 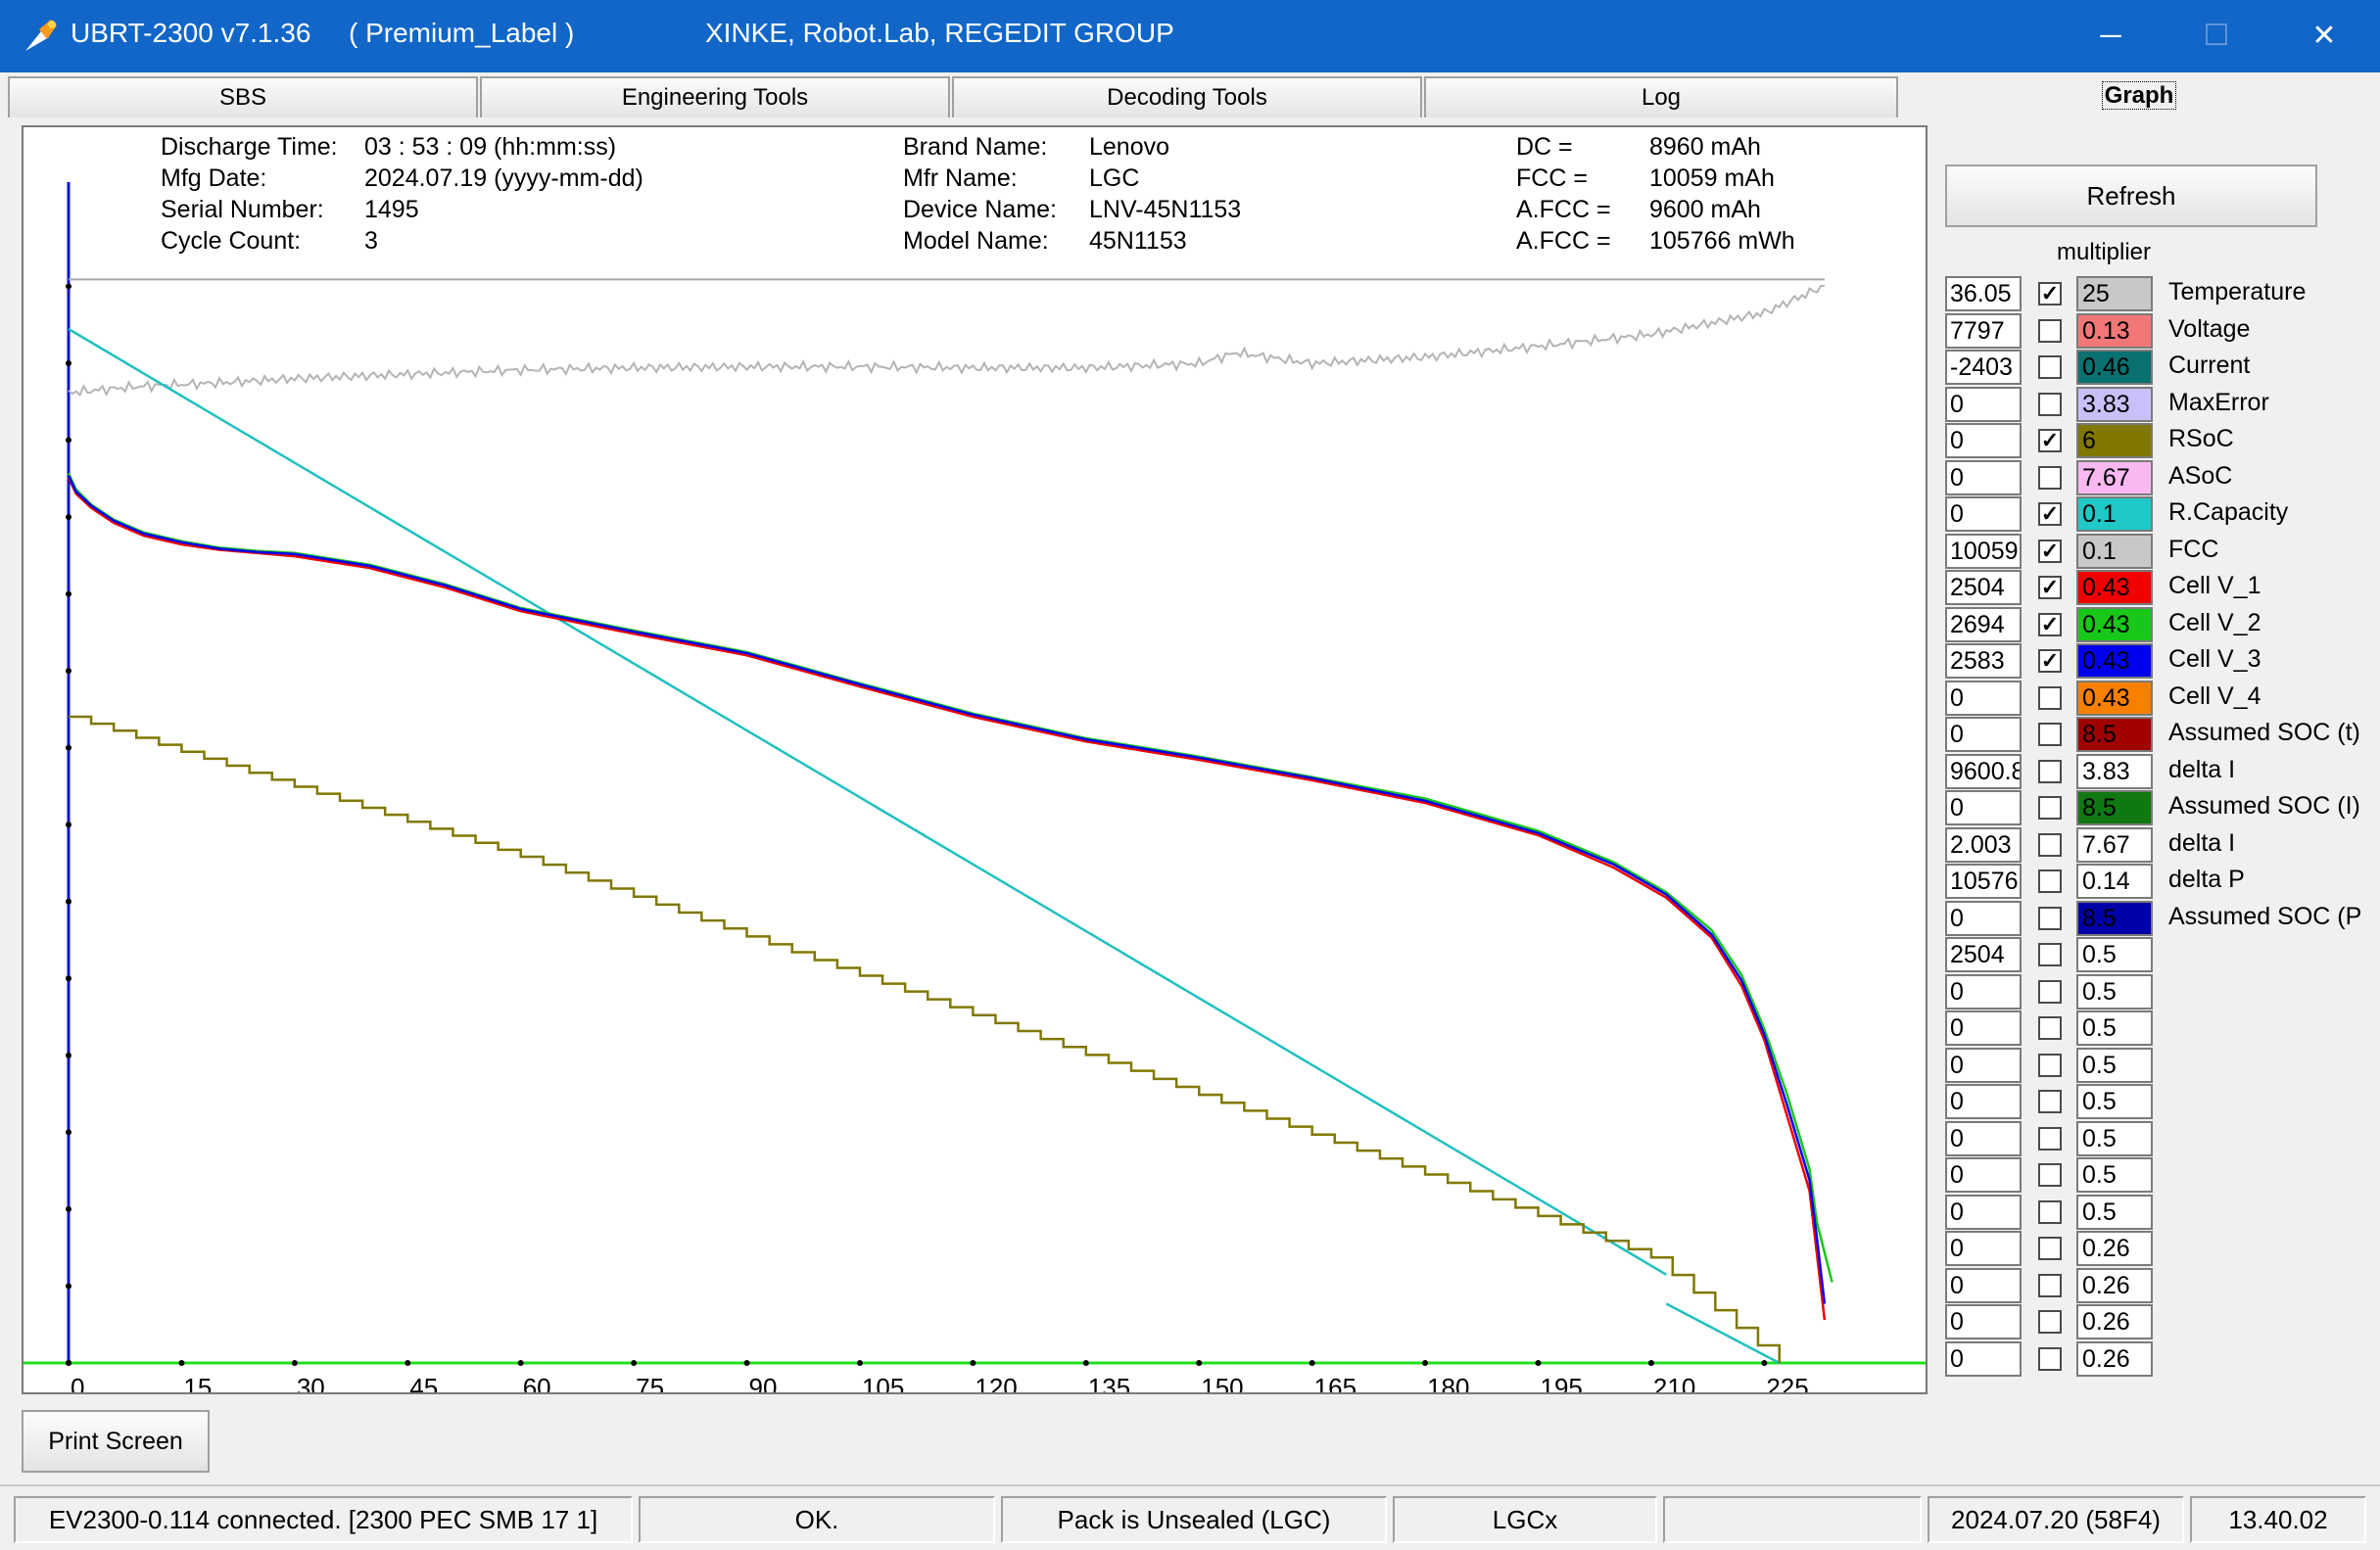 What do you see at coordinates (1983, 624) in the screenshot?
I see `parameter-value-field: 2694` at bounding box center [1983, 624].